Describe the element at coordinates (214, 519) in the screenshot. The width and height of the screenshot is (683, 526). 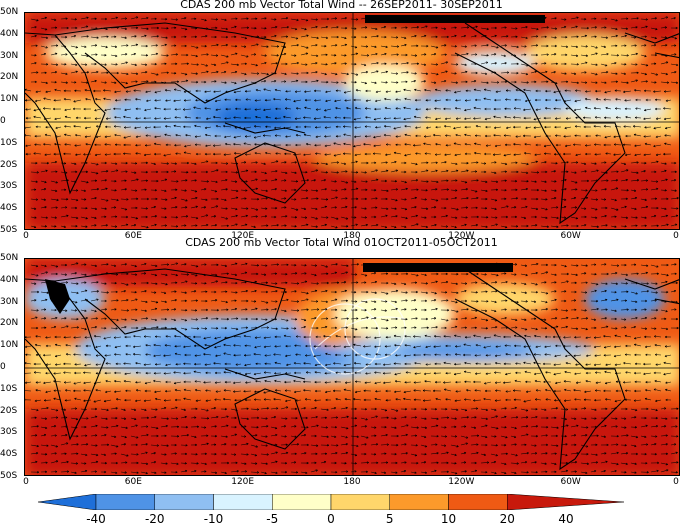
I see `colorbar-tick-label: -10` at that location.